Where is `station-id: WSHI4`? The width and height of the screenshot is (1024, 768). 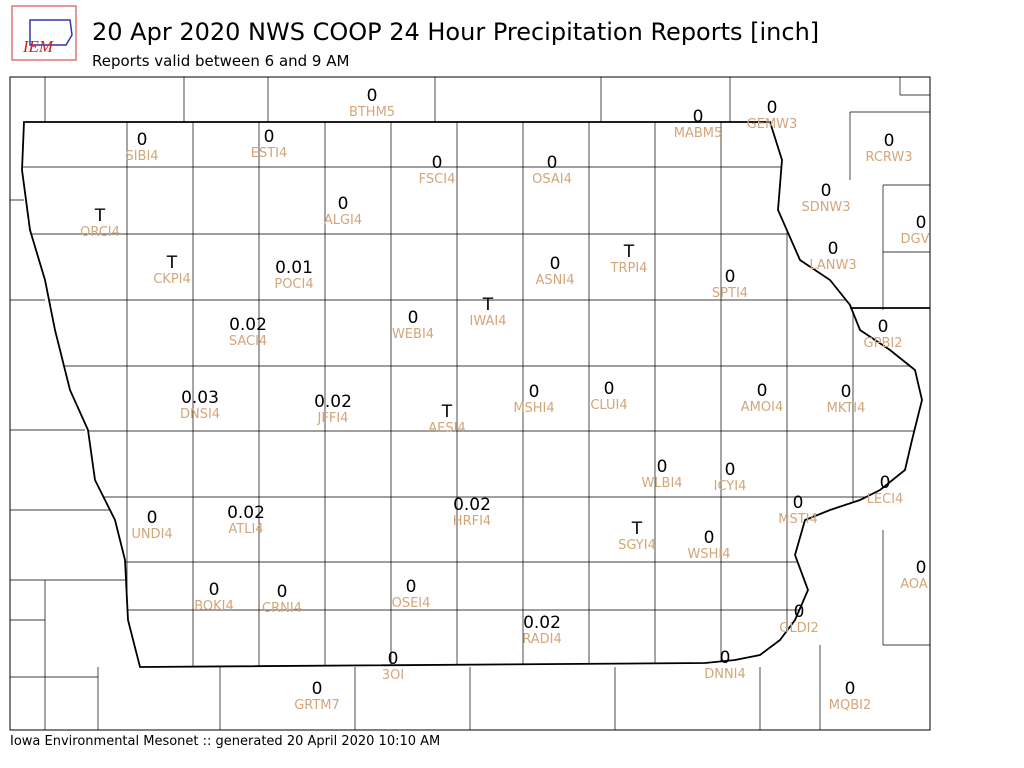
station-id: WSHI4 is located at coordinates (709, 554).